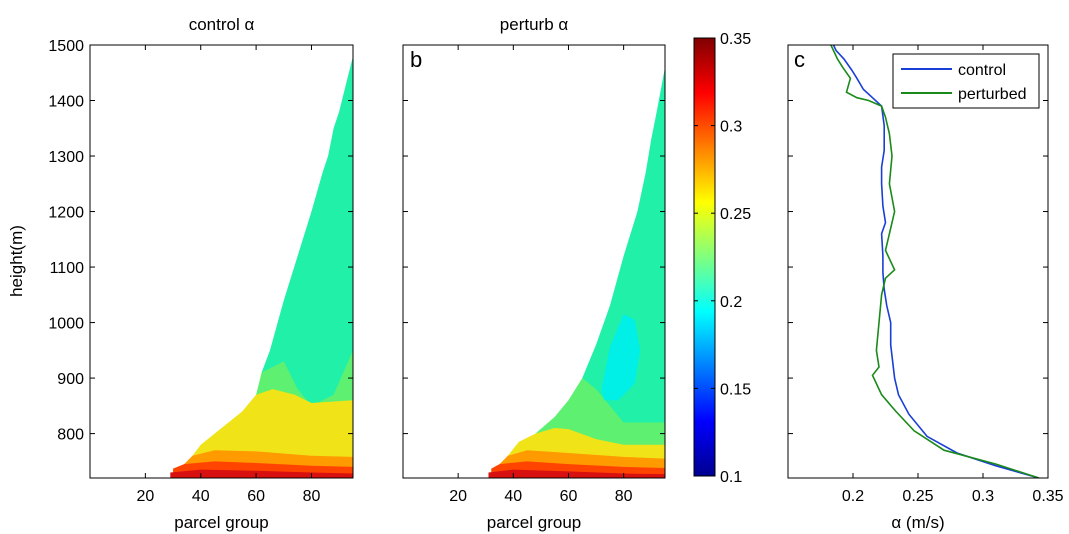 The height and width of the screenshot is (534, 1069). I want to click on legend-control-label: control, so click(982, 70).